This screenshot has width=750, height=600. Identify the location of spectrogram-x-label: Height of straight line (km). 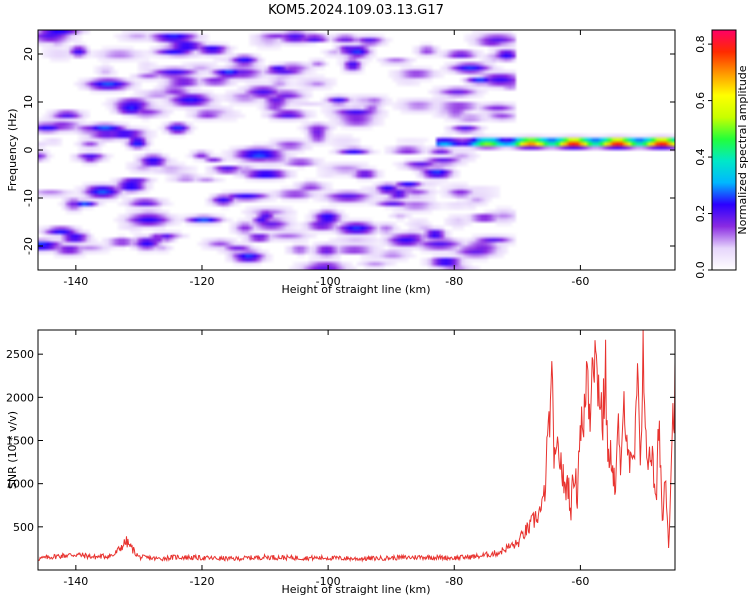
(355, 289).